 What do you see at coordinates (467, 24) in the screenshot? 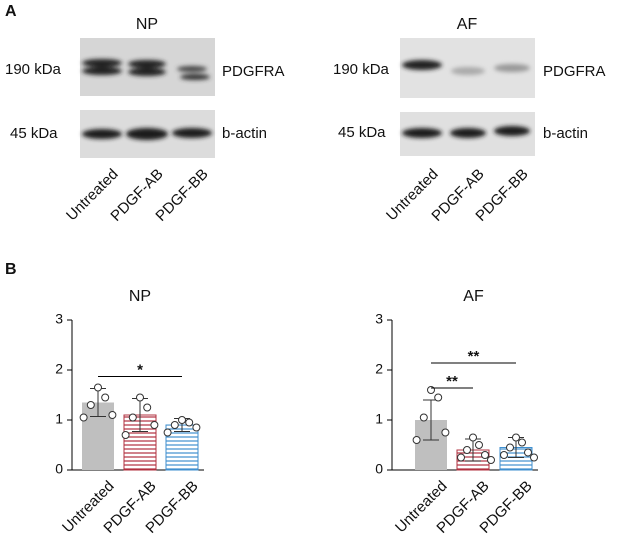
I see `blot-title: AF` at bounding box center [467, 24].